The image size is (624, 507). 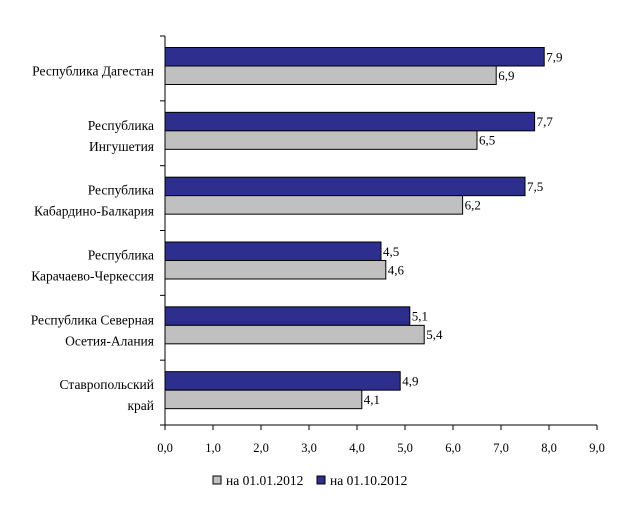 I want to click on x-tick-label: 9,0, so click(x=597, y=448).